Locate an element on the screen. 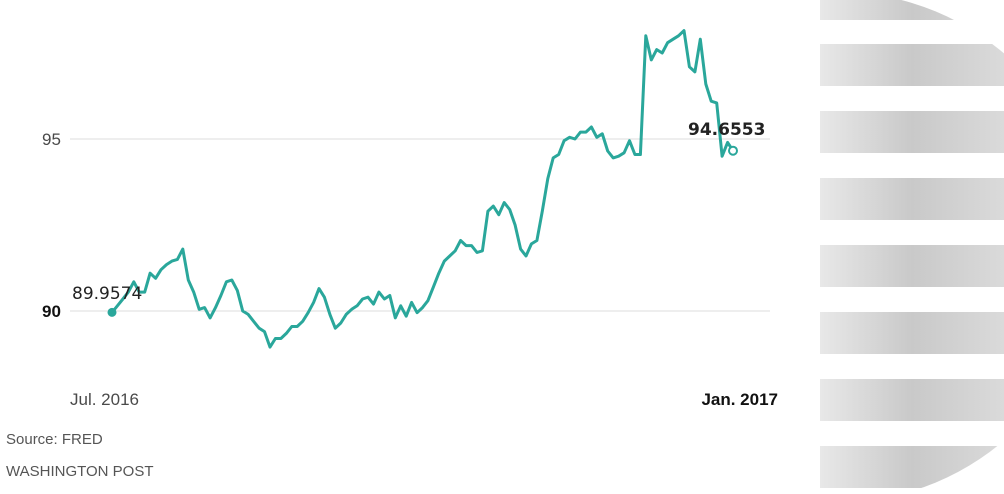 The image size is (1004, 494). y-tick-label-90: 90 is located at coordinates (51, 311).